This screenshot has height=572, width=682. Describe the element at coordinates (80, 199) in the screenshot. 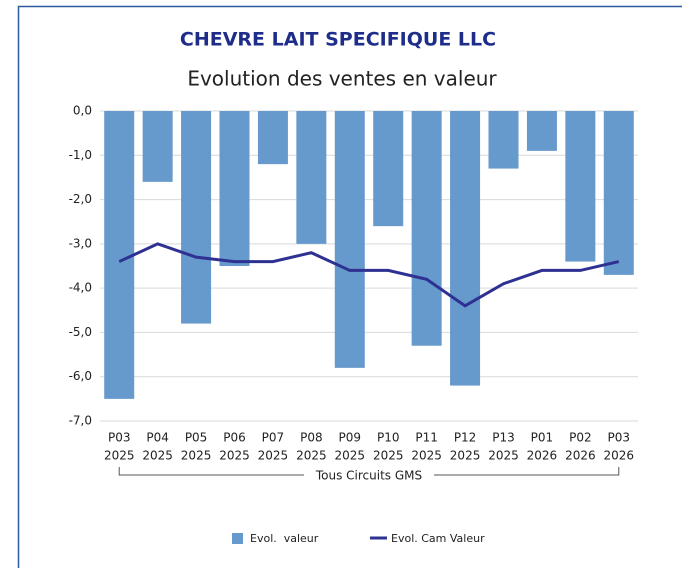

I see `y-tick-label: -2,0` at that location.